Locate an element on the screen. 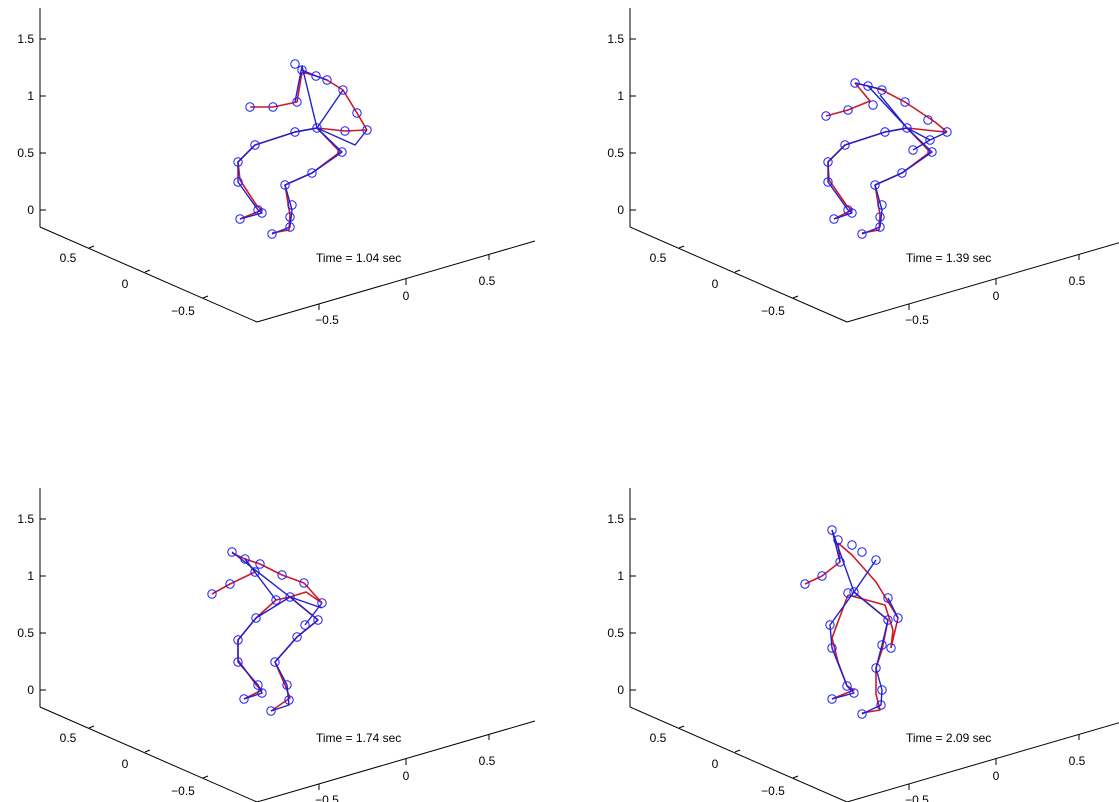  time-label: Time = 1.39 sec is located at coordinates (948, 258).